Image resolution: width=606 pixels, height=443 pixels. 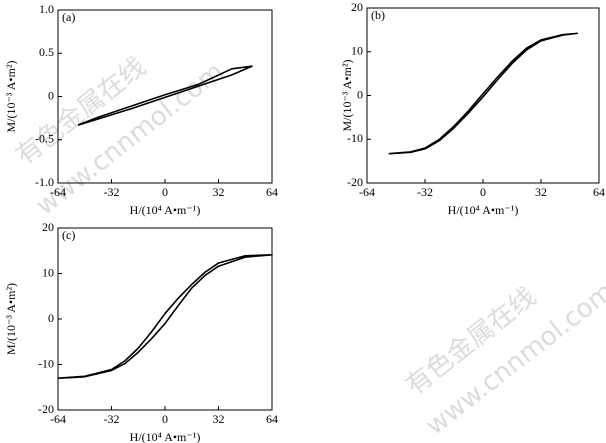 I want to click on panel-label: (a), so click(x=68, y=17).